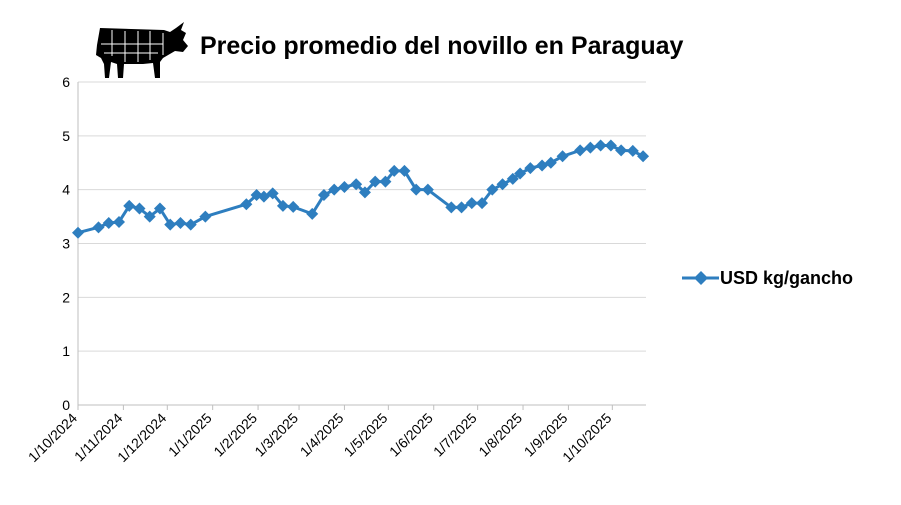  I want to click on x-tick-label: 1/1/2025, so click(190, 435).